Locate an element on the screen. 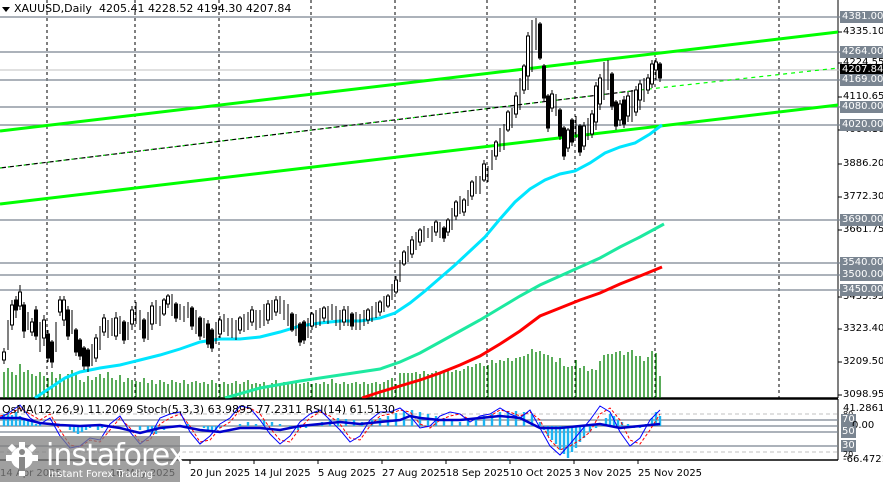 The height and width of the screenshot is (482, 883). watermark-brand: instaforex is located at coordinates (116, 455).